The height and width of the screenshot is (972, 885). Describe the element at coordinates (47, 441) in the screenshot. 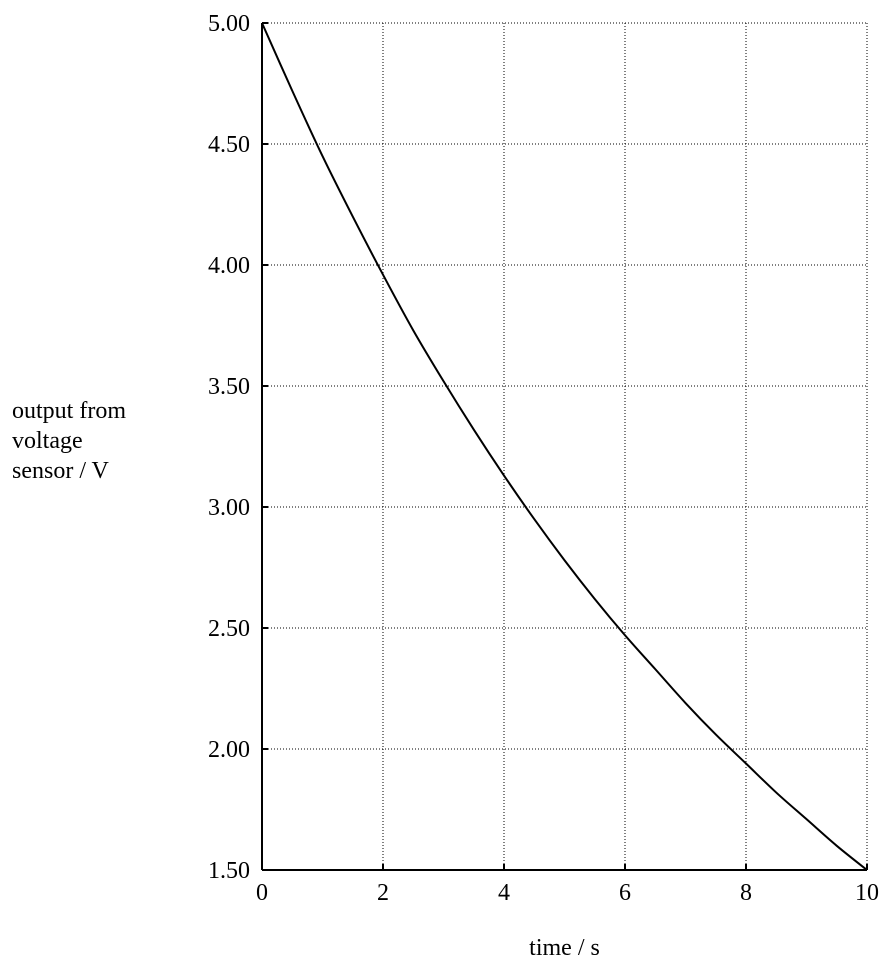

I see `y-axis-label-line-2: voltage` at that location.